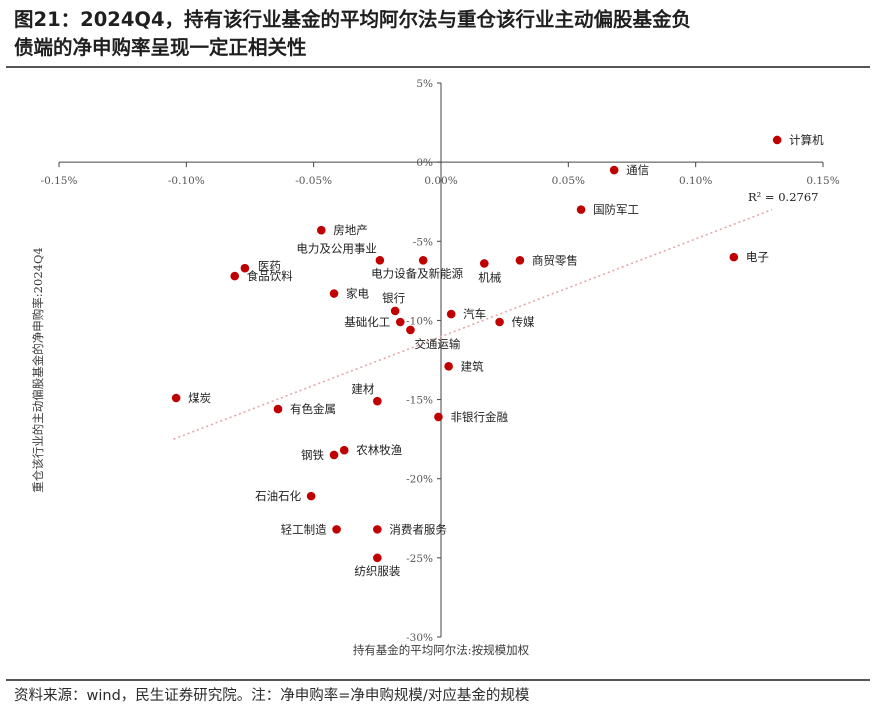  I want to click on y-tick-label: 0%, so click(424, 163).